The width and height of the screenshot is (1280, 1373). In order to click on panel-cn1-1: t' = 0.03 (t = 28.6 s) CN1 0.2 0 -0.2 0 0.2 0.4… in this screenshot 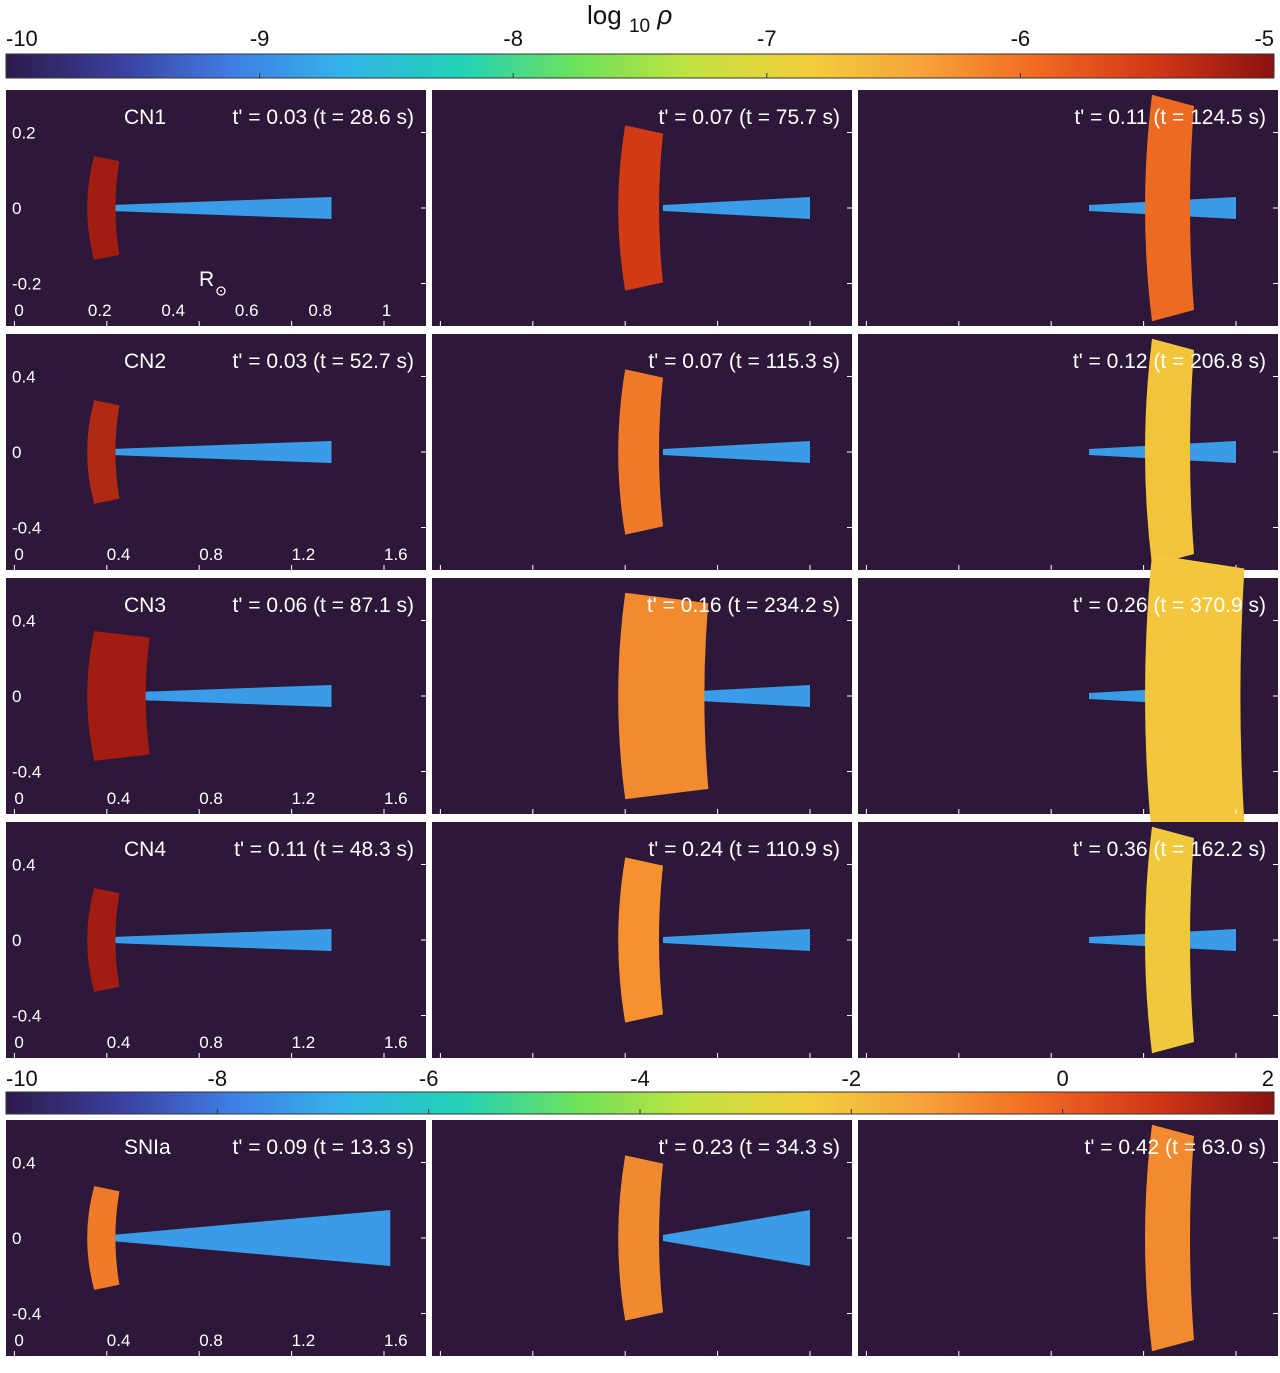, I will do `click(216, 208)`.